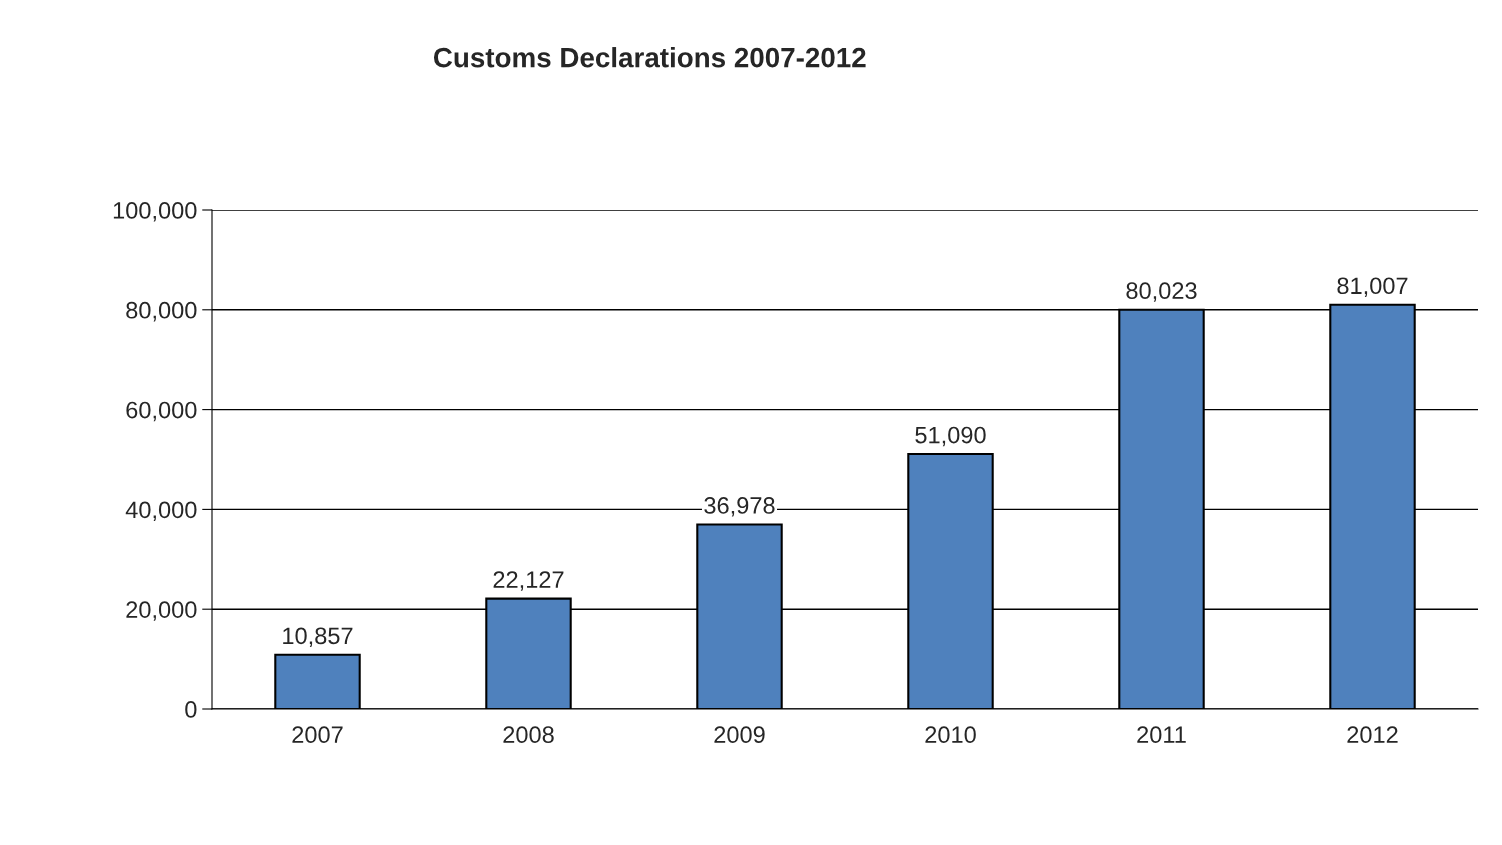 This screenshot has height=845, width=1502. What do you see at coordinates (1161, 735) in the screenshot?
I see `x-tick-label: 2011` at bounding box center [1161, 735].